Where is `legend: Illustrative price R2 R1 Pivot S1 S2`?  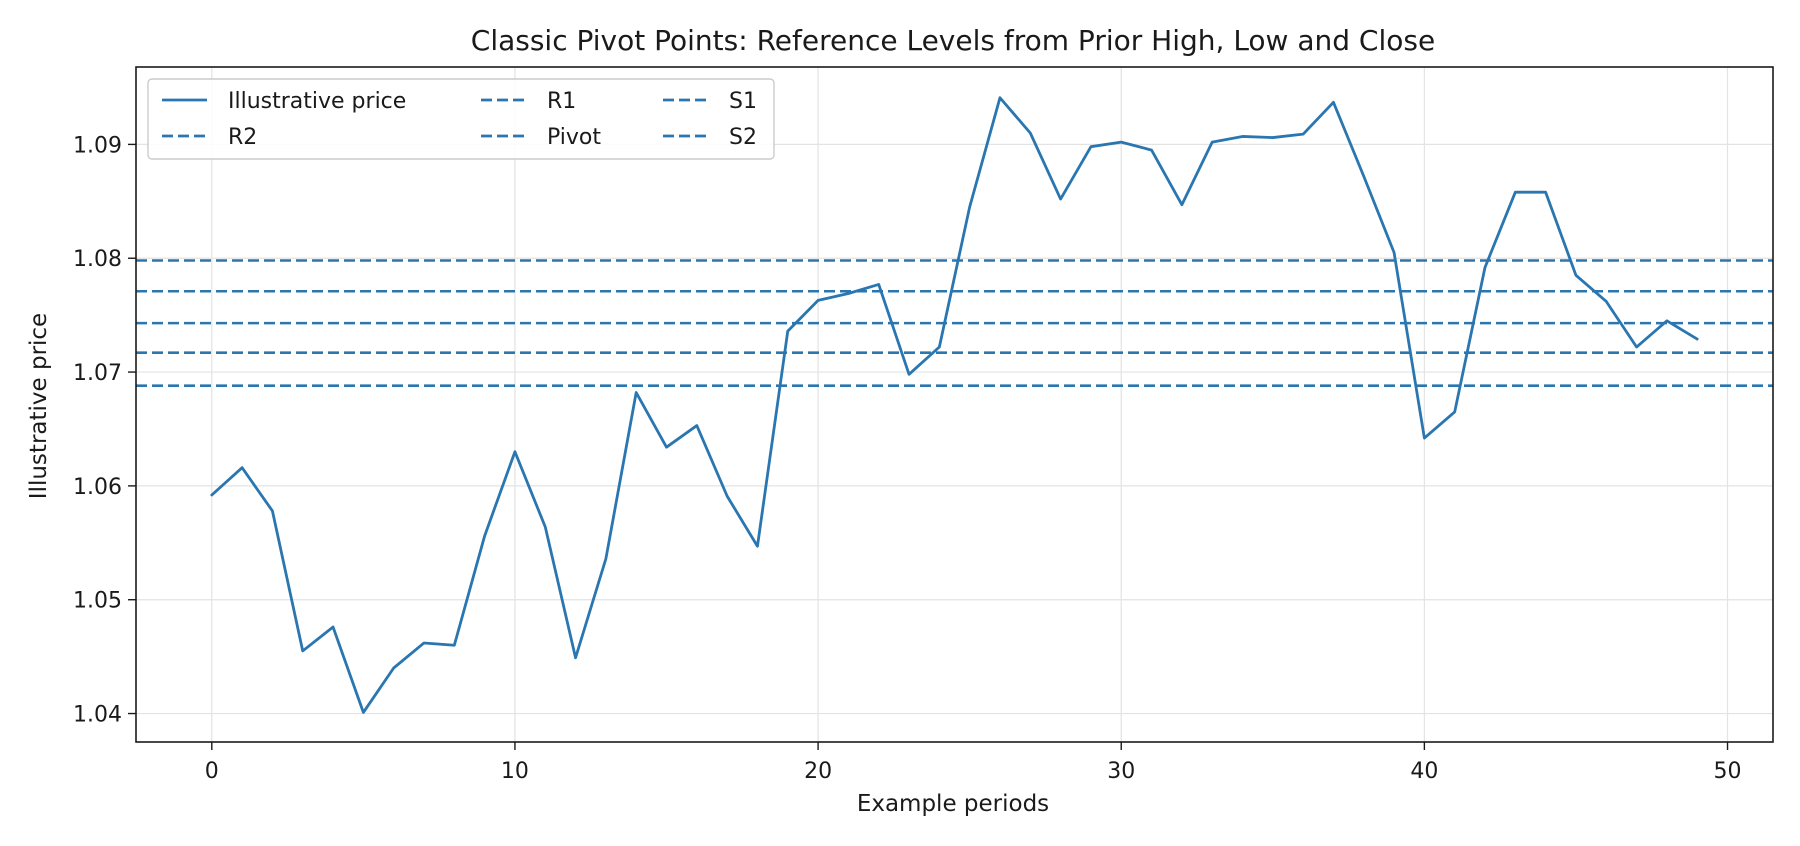 legend: Illustrative price R2 R1 Pivot S1 S2 is located at coordinates (461, 119).